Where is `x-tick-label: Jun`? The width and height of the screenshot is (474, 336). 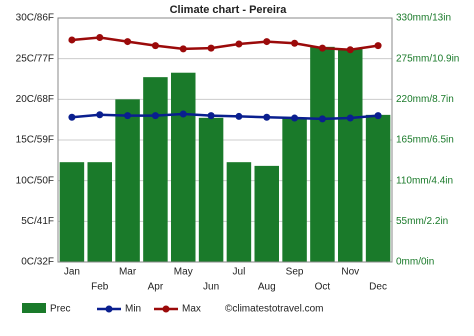 x-tick-label: Jun is located at coordinates (211, 287).